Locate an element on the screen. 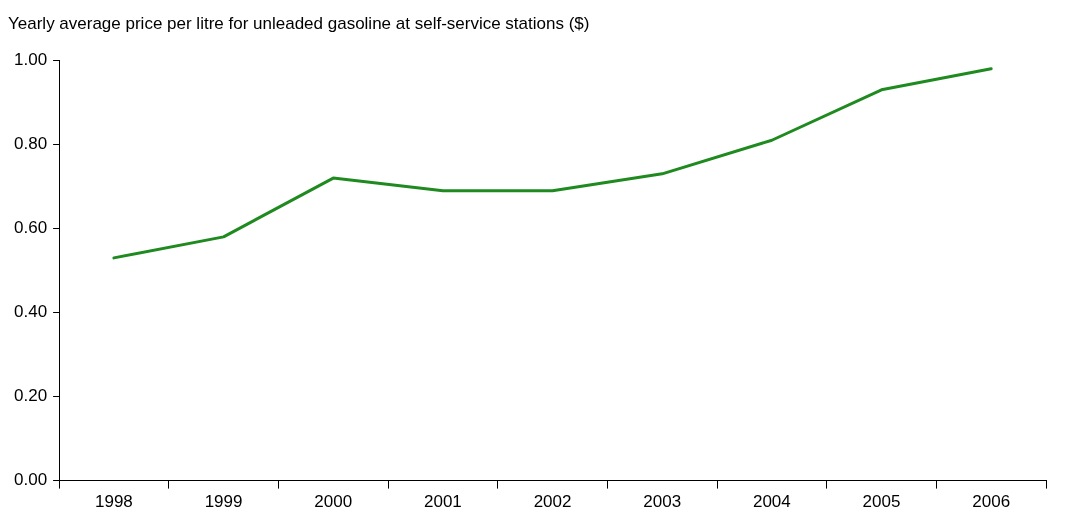 The height and width of the screenshot is (521, 1066). y-tick-label: 0.20 is located at coordinates (30, 396).